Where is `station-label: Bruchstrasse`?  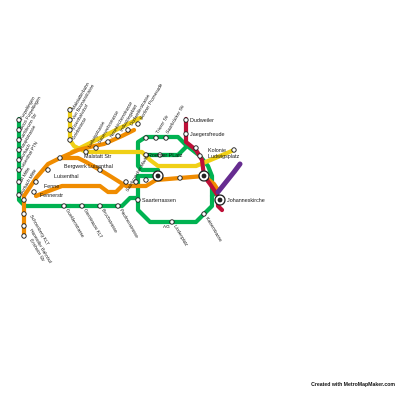
station-label: Bruchstrasse is located at coordinates (110, 221).